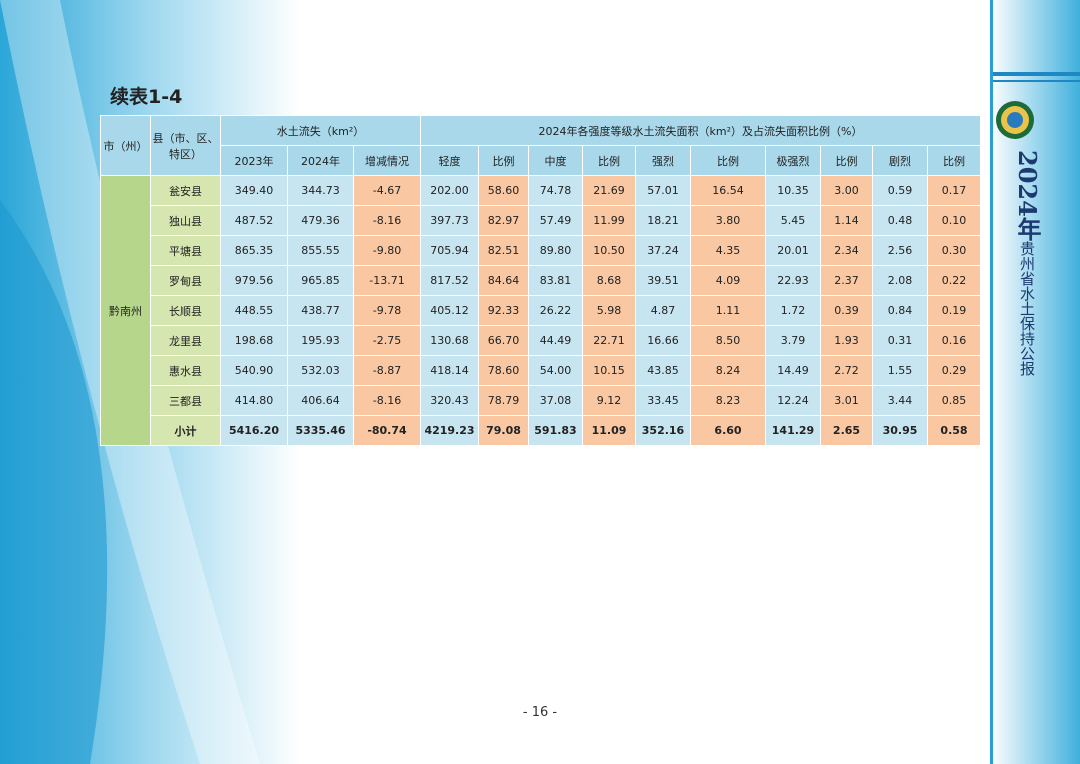  I want to click on table-cell: 414.80, so click(254, 400).